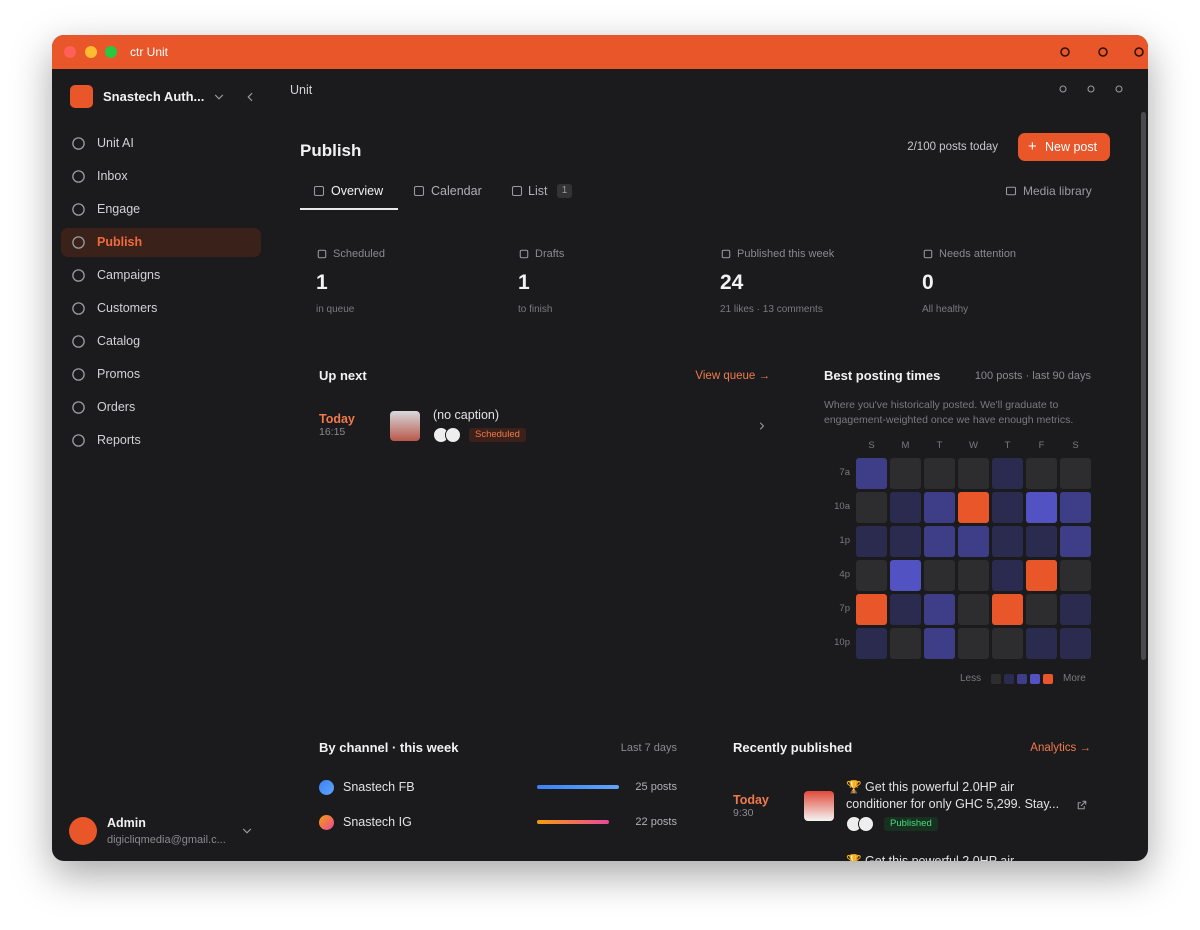 Image resolution: width=1200 pixels, height=930 pixels. I want to click on nav-item: Inbox, so click(112, 176).